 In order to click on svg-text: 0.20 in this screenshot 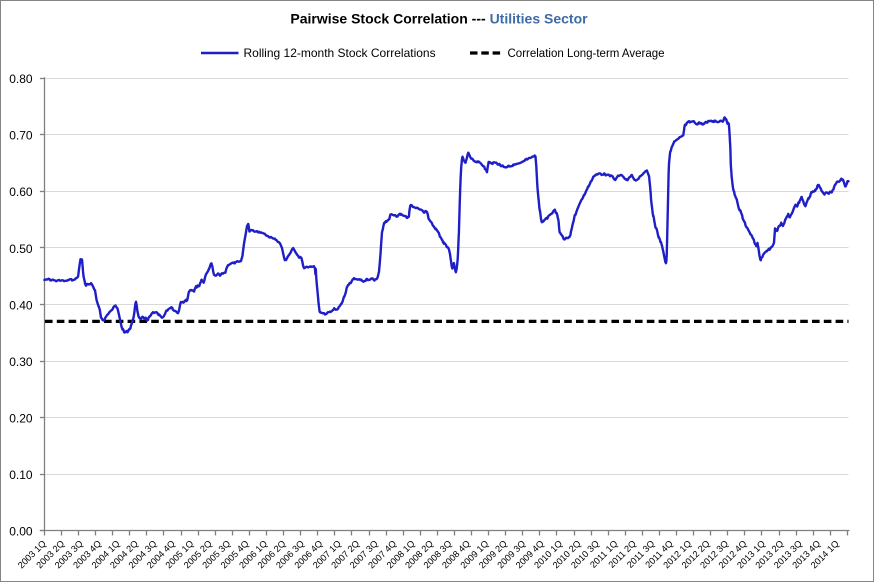, I will do `click(21, 418)`.